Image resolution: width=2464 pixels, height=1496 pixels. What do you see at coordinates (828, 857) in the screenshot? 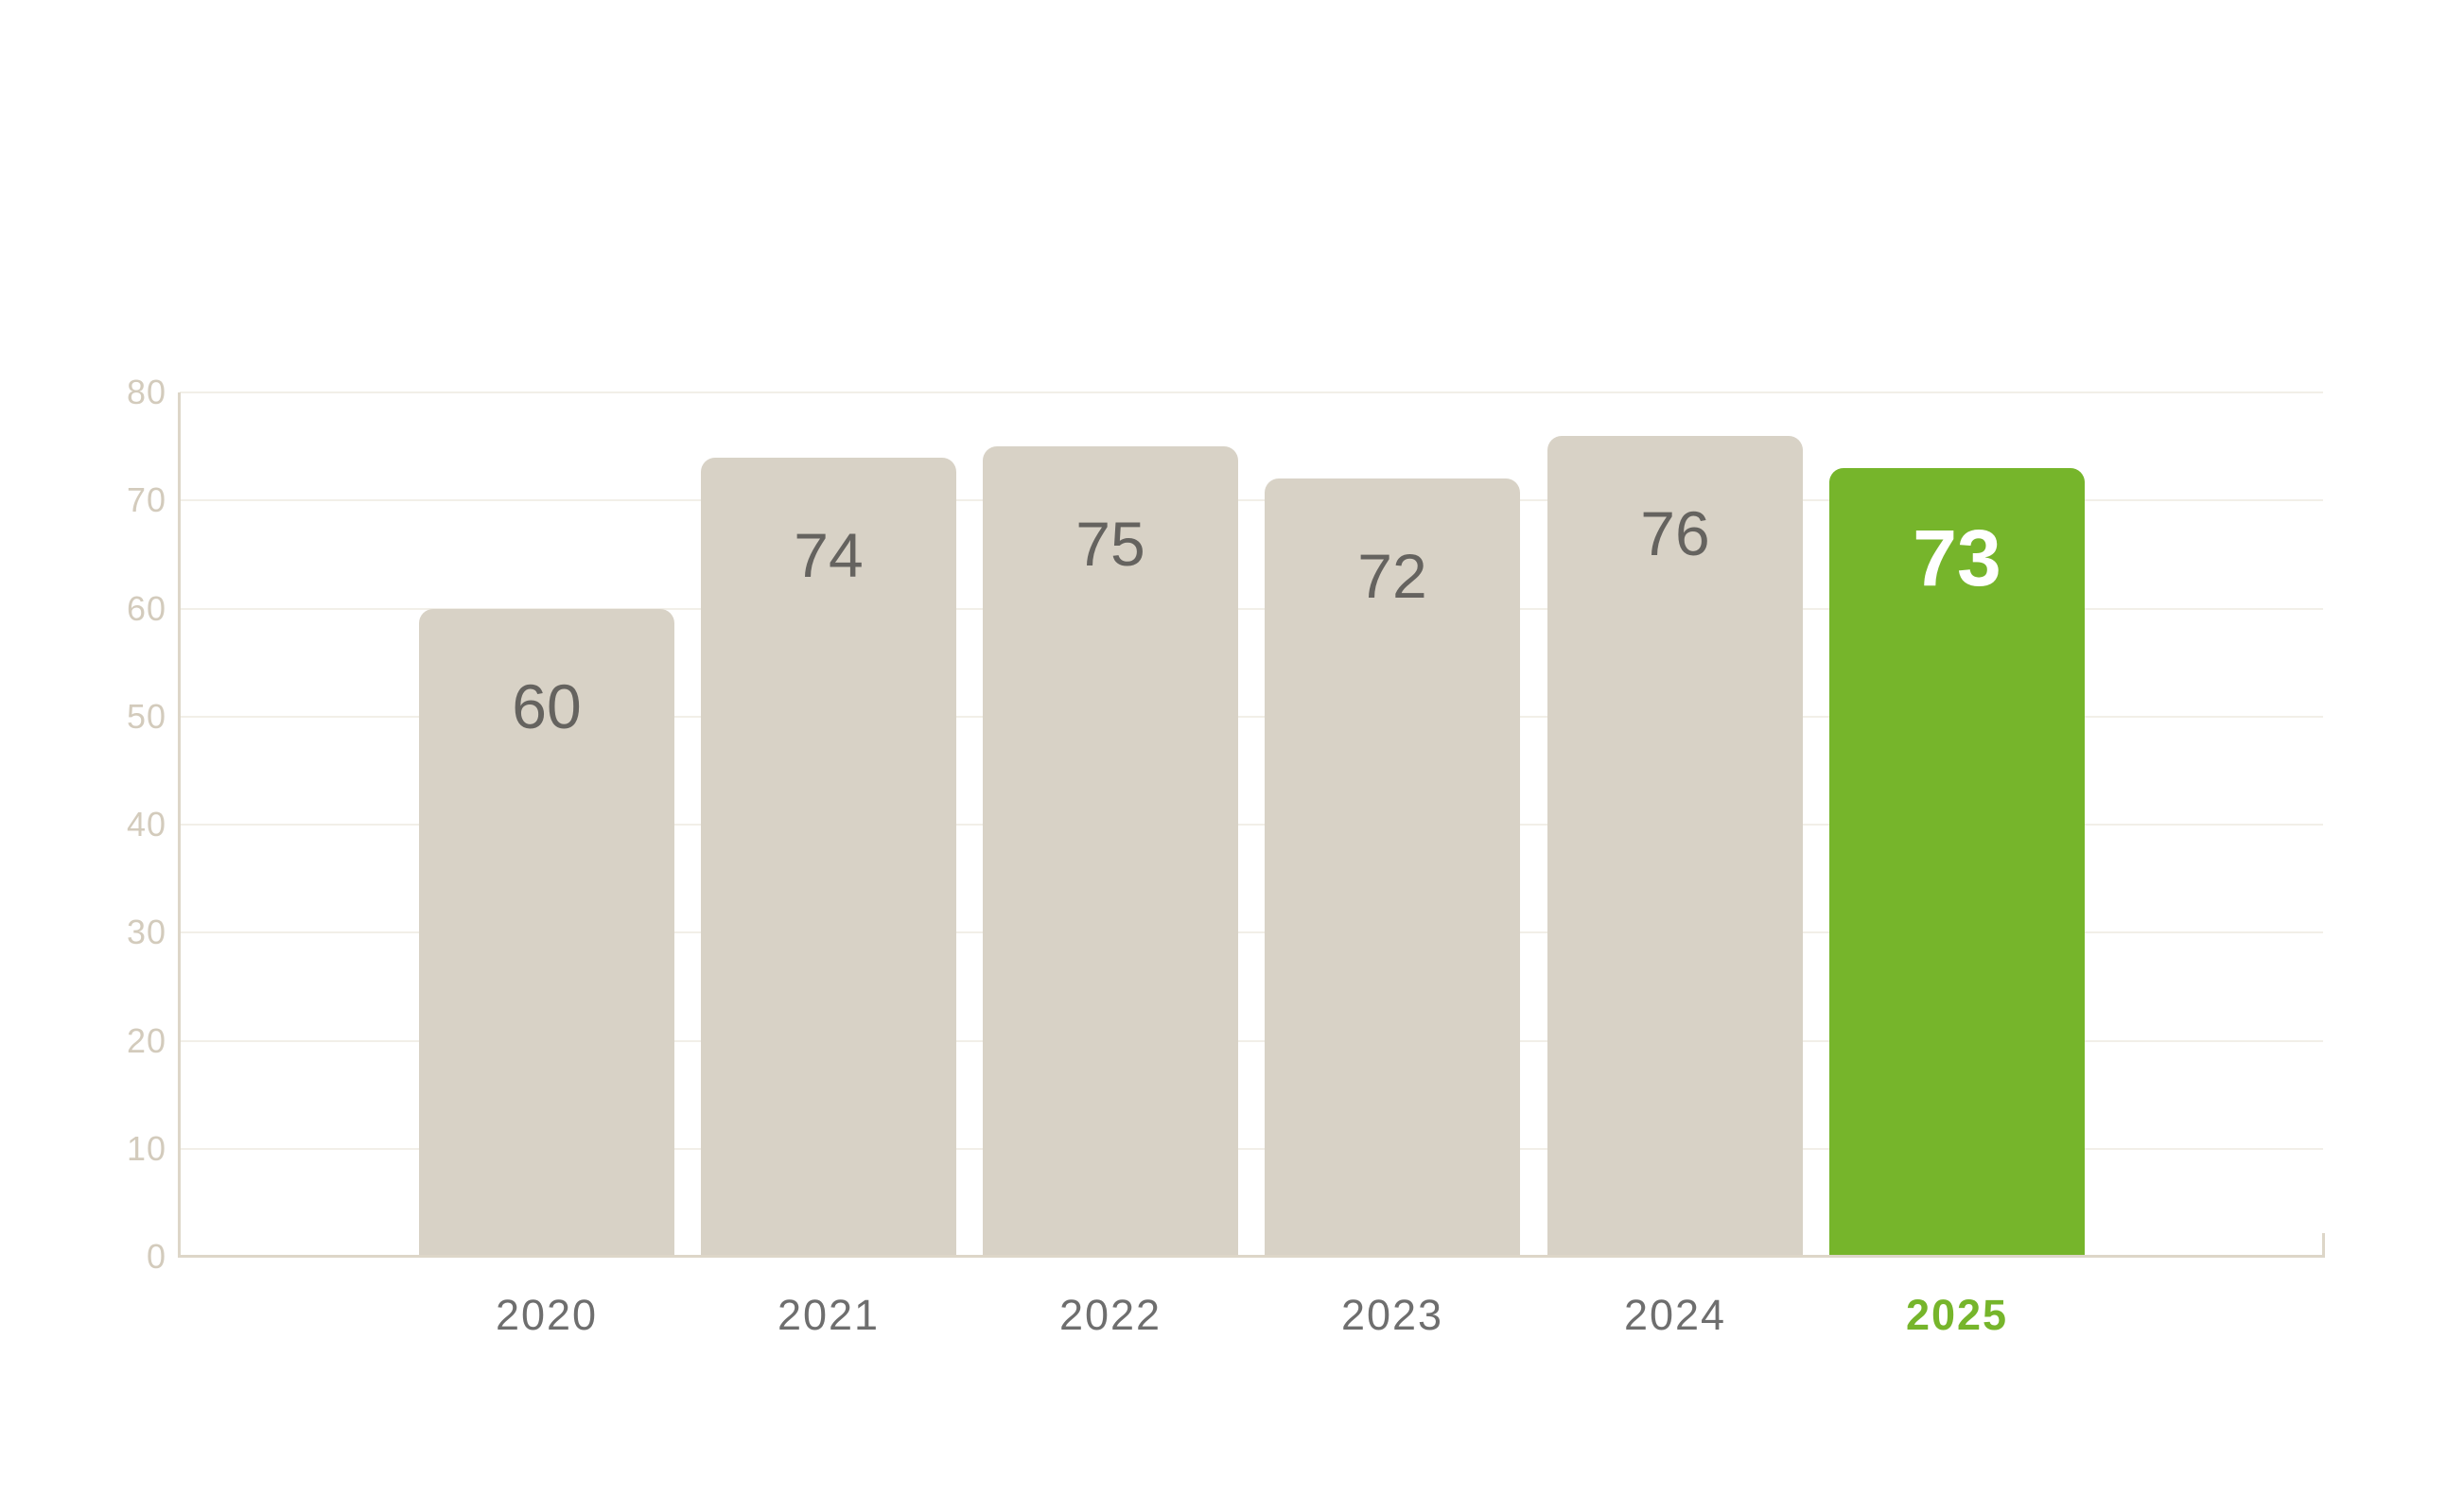
I see `bar-2021: 74` at bounding box center [828, 857].